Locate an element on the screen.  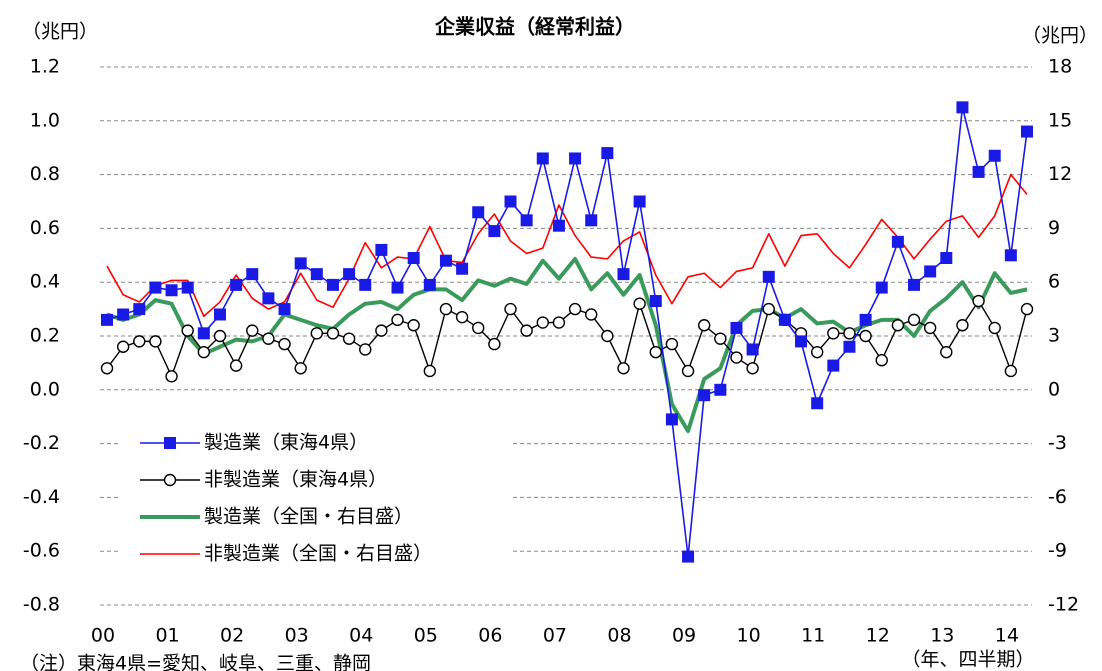
x-tick-label: 09 is located at coordinates (684, 636).